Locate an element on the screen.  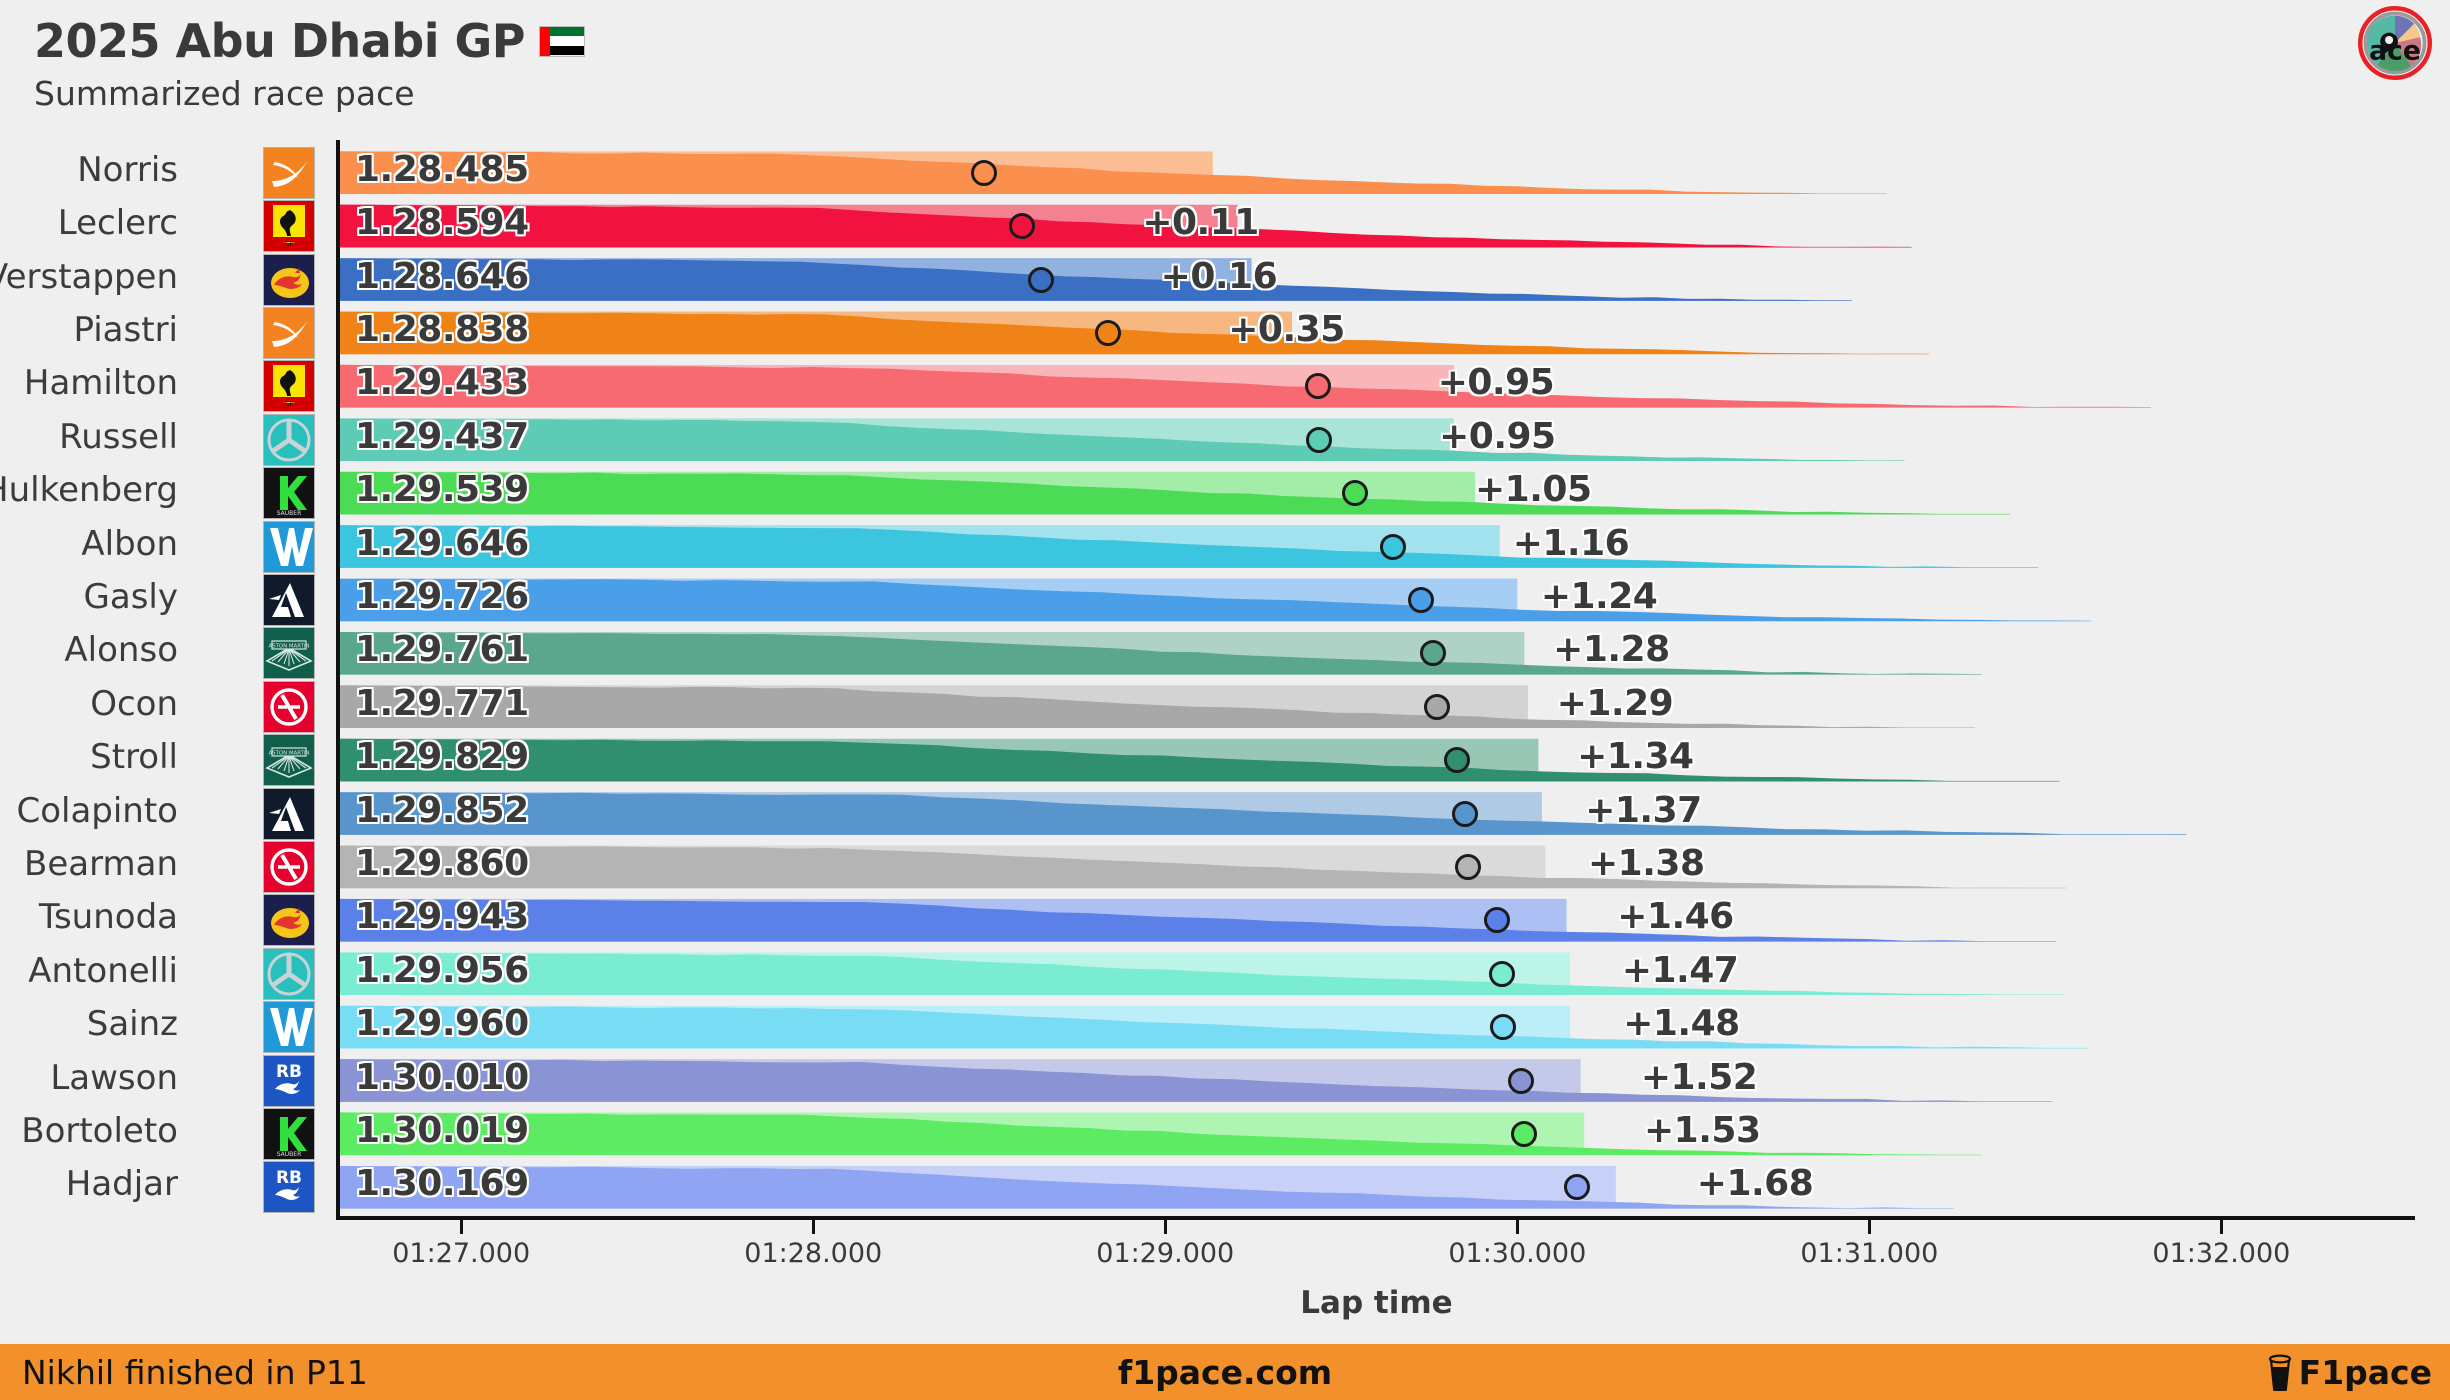
lap-time-label: 1.28.838 is located at coordinates (442, 329).